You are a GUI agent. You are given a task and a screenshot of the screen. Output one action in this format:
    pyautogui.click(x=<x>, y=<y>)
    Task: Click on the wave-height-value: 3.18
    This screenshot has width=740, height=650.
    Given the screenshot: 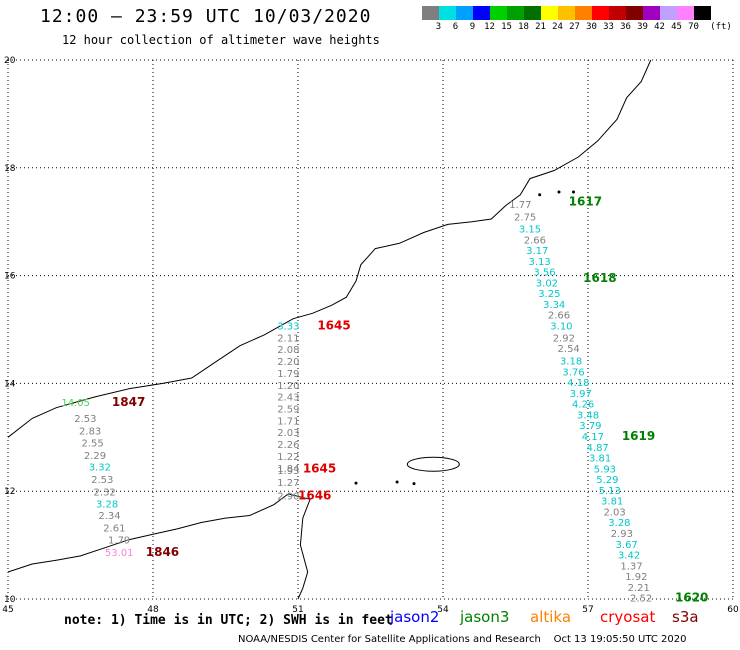 What is the action you would take?
    pyautogui.click(x=571, y=362)
    